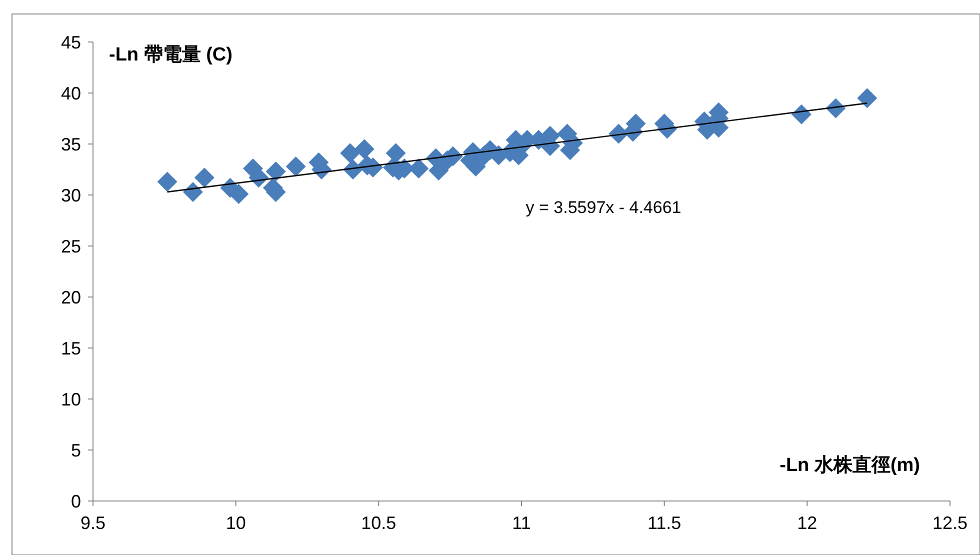 This screenshot has width=980, height=555. Describe the element at coordinates (170, 55) in the screenshot. I see `y-axis-title: -Ln 帶電量 (C)` at that location.